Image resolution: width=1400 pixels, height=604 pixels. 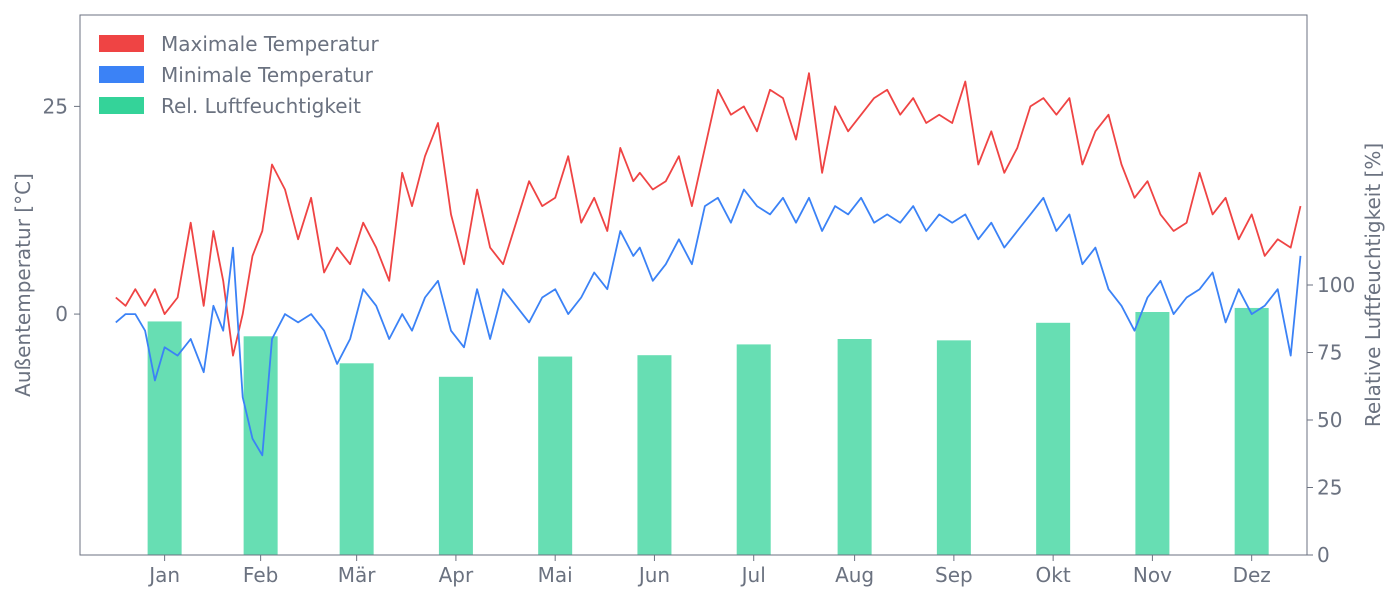 What do you see at coordinates (753, 575) in the screenshot?
I see `x-tick-label-6: Jul` at bounding box center [753, 575].